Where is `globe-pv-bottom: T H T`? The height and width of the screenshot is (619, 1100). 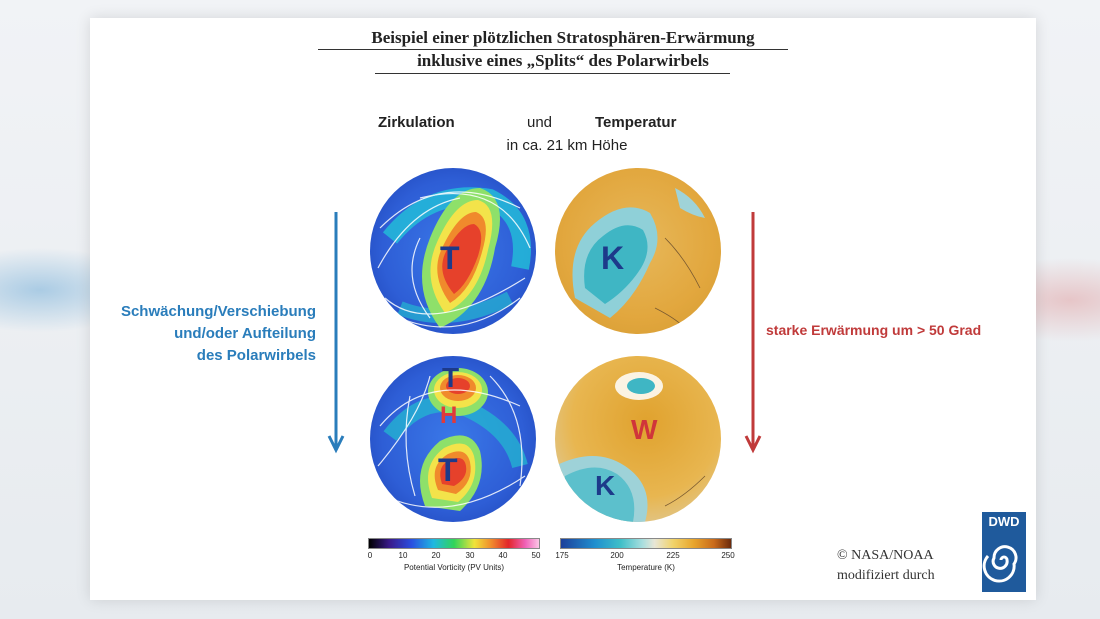
globe-pv-bottom: T H T is located at coordinates (453, 439).